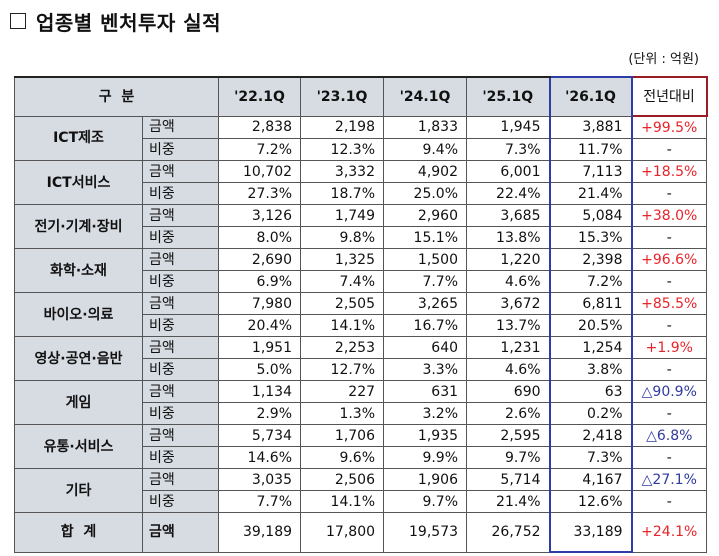 The height and width of the screenshot is (556, 719). I want to click on share-cell: 18.7%, so click(342, 193).